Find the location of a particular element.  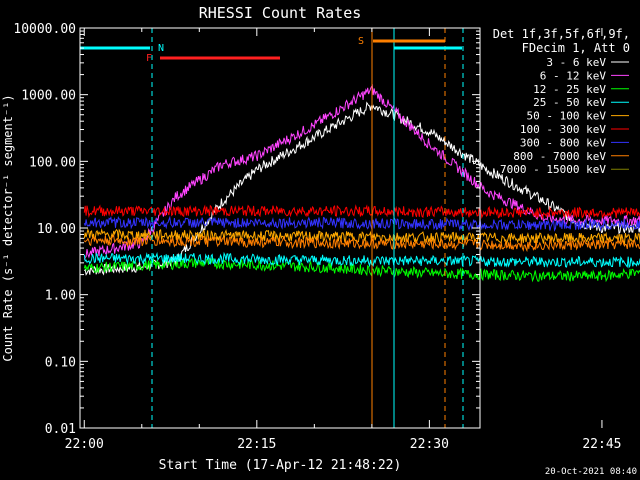

x-axis-label: Start Time (17-Apr-12 21:48:22) is located at coordinates (280, 465).